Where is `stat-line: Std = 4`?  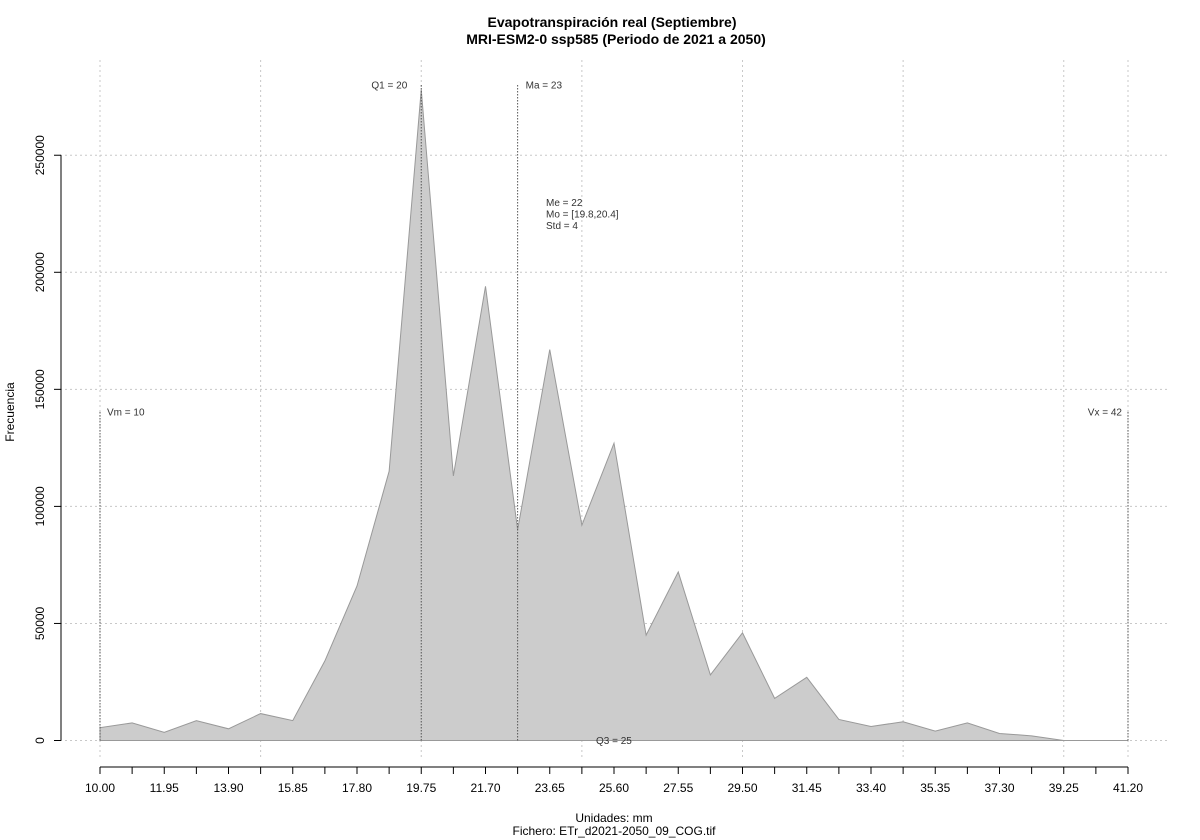
stat-line: Std = 4 is located at coordinates (562, 226).